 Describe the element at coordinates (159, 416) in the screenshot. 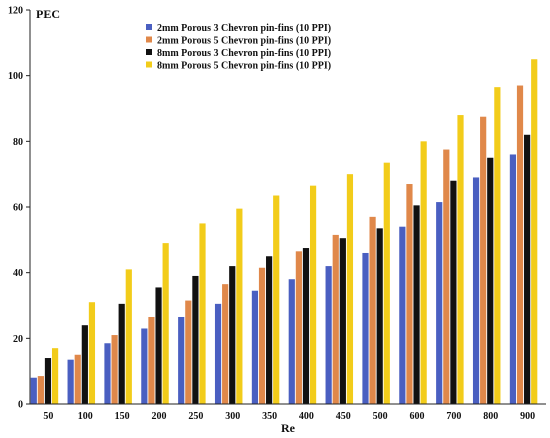

I see `x-tick-label-200: 200` at that location.